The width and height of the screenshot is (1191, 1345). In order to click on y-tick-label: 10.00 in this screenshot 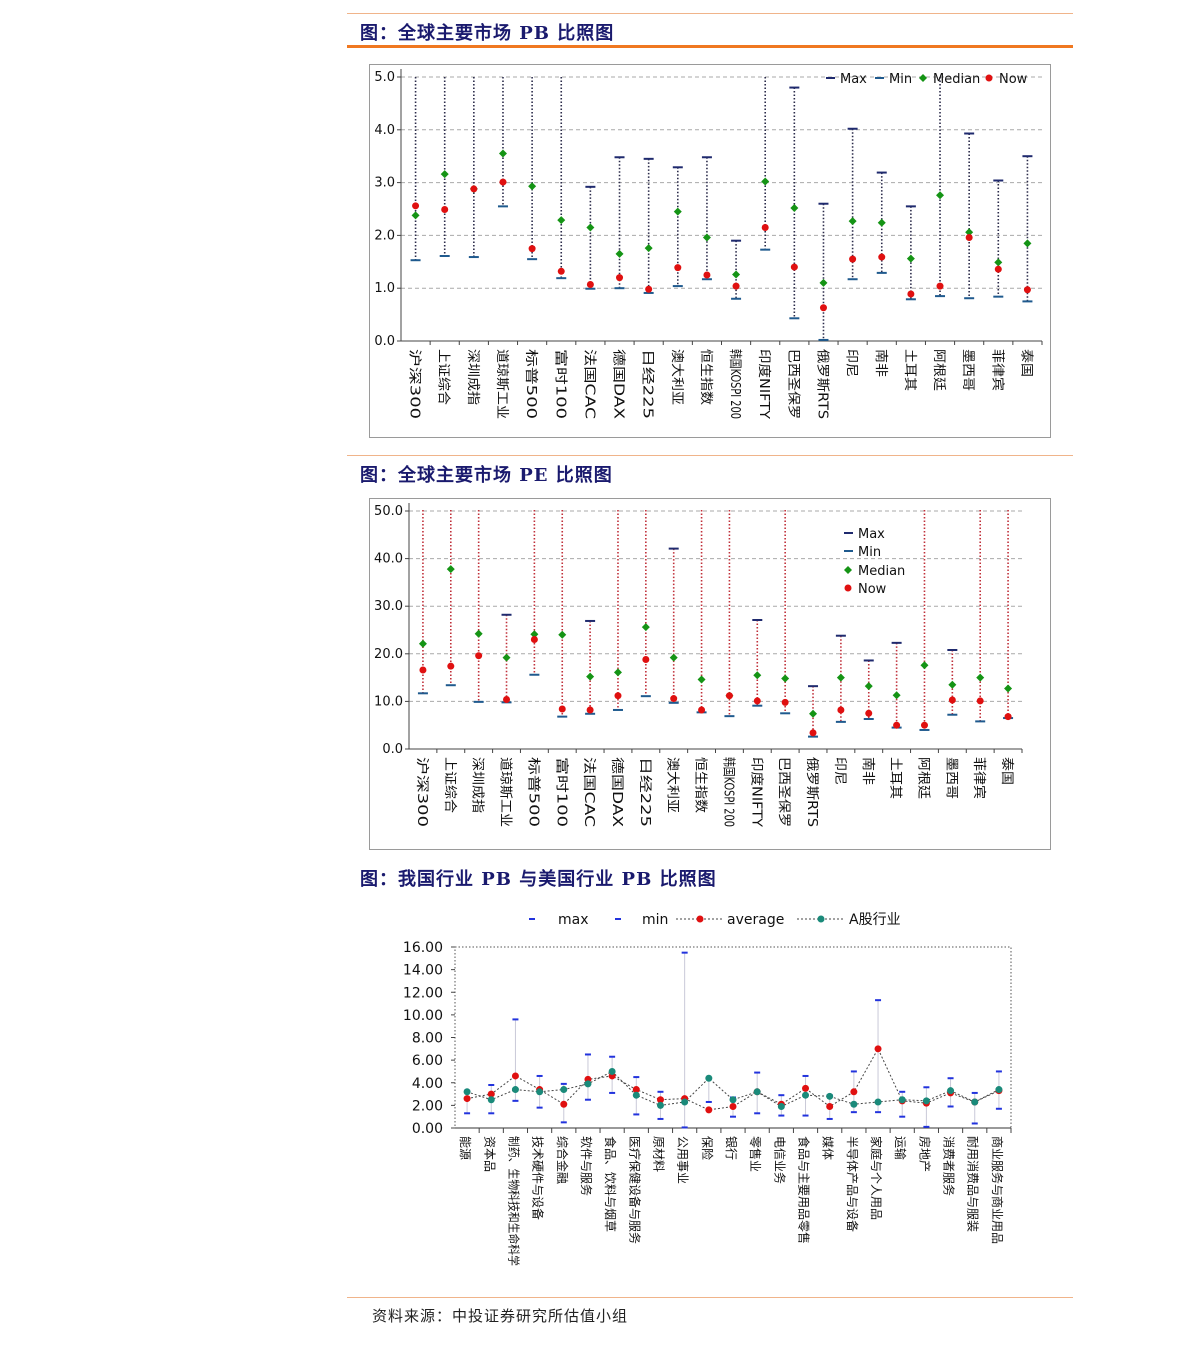, I will do `click(423, 1016)`.